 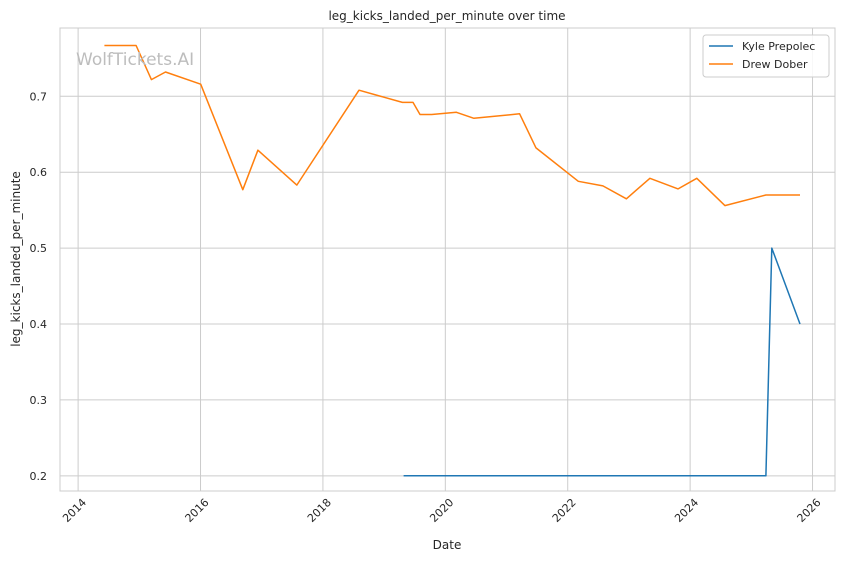 What do you see at coordinates (39, 476) in the screenshot?
I see `y-tick-label: 0.2` at bounding box center [39, 476].